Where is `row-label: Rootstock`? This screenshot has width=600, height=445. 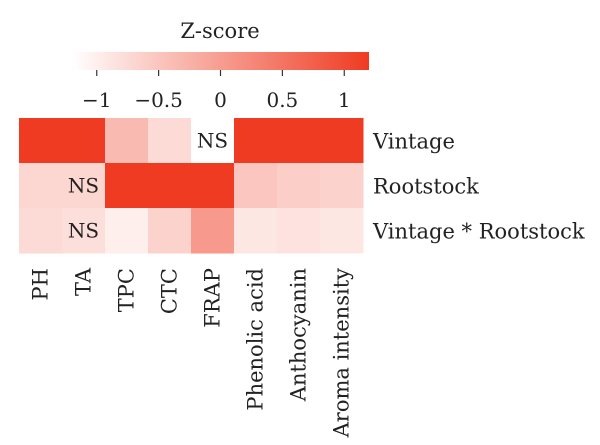
row-label: Rootstock is located at coordinates (426, 187).